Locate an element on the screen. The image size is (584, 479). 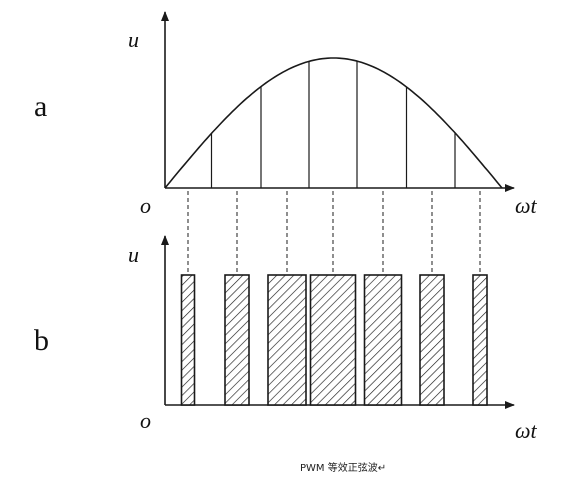
figure-caption: PWM 等效正弦波↵ is located at coordinates (343, 467).